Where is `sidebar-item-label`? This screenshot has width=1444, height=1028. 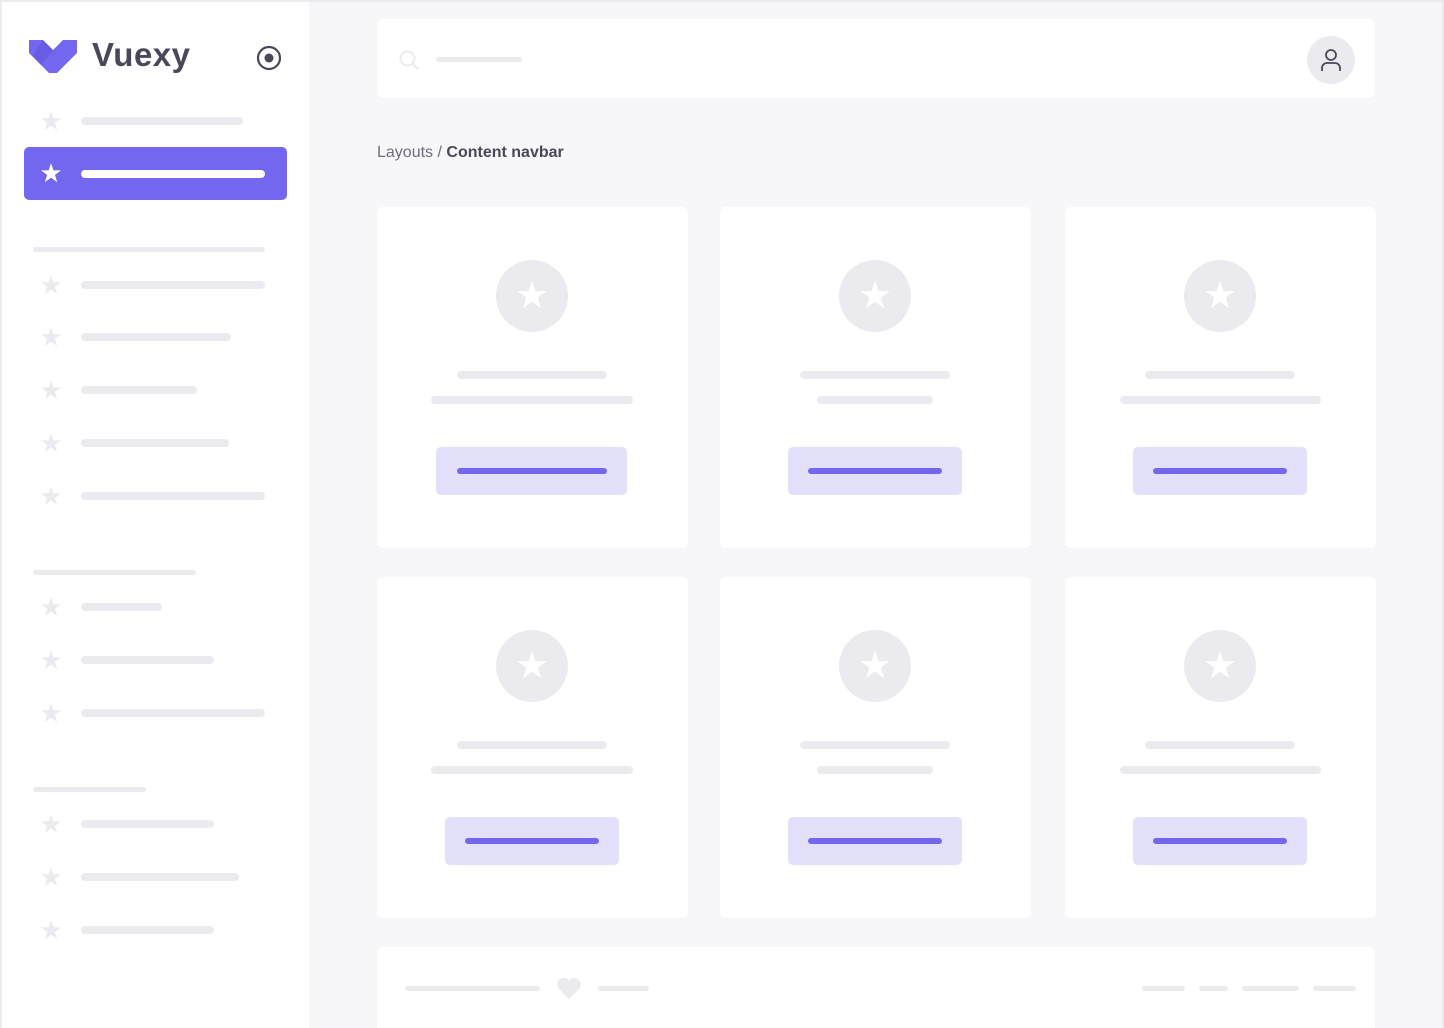 sidebar-item-label is located at coordinates (173, 174).